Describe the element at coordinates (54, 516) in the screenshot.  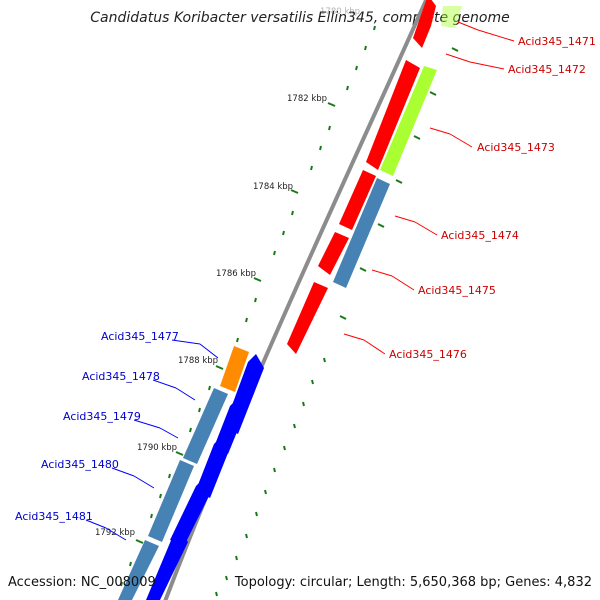
I see `gene-label-acid345-1481: Acid345_1481` at that location.